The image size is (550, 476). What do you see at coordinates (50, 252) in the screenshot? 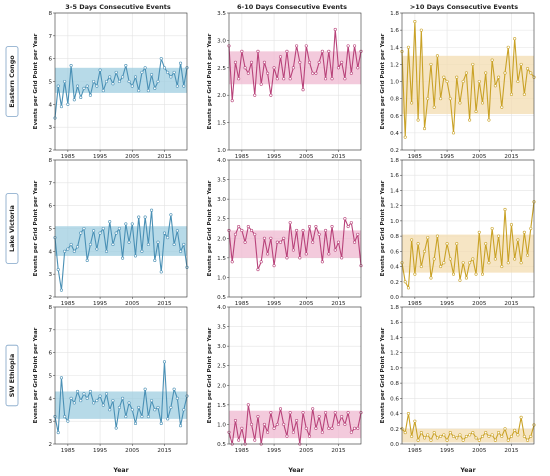
I see `y-tick-label: 4` at bounding box center [50, 252].